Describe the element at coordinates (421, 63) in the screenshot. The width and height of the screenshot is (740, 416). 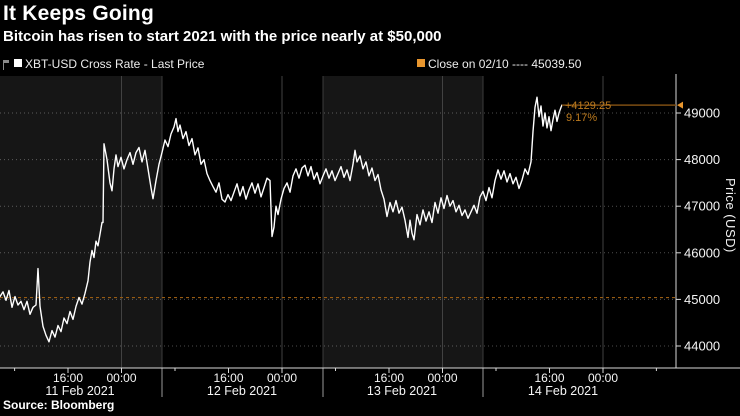
I see `series2-swatch-icon` at that location.